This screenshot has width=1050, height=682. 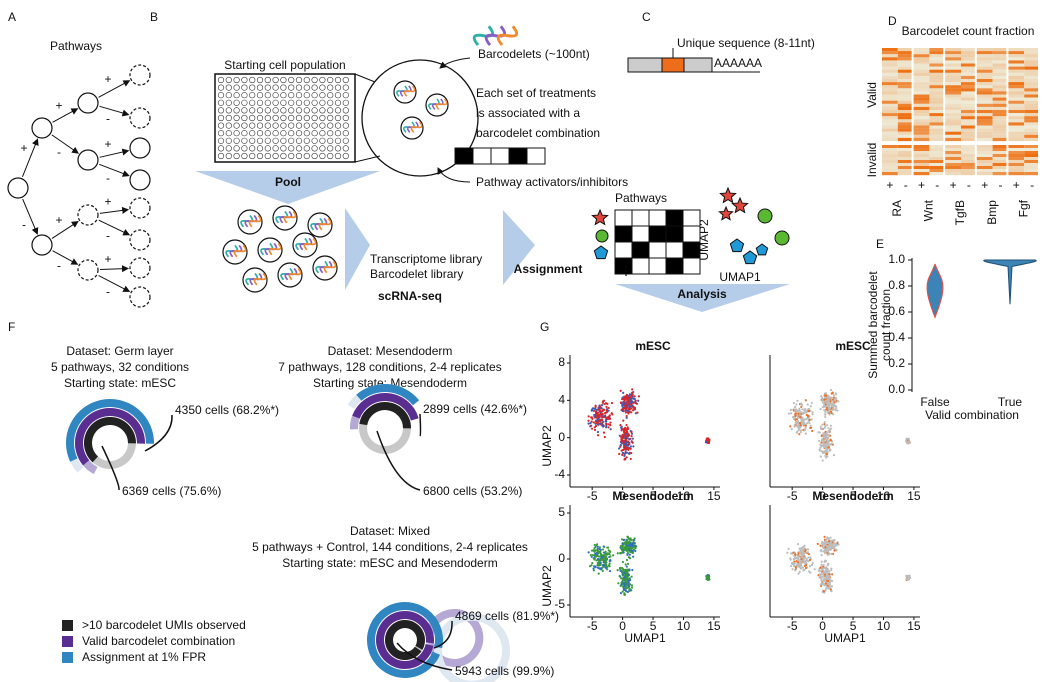 I want to click on pentagon, so click(x=601, y=252).